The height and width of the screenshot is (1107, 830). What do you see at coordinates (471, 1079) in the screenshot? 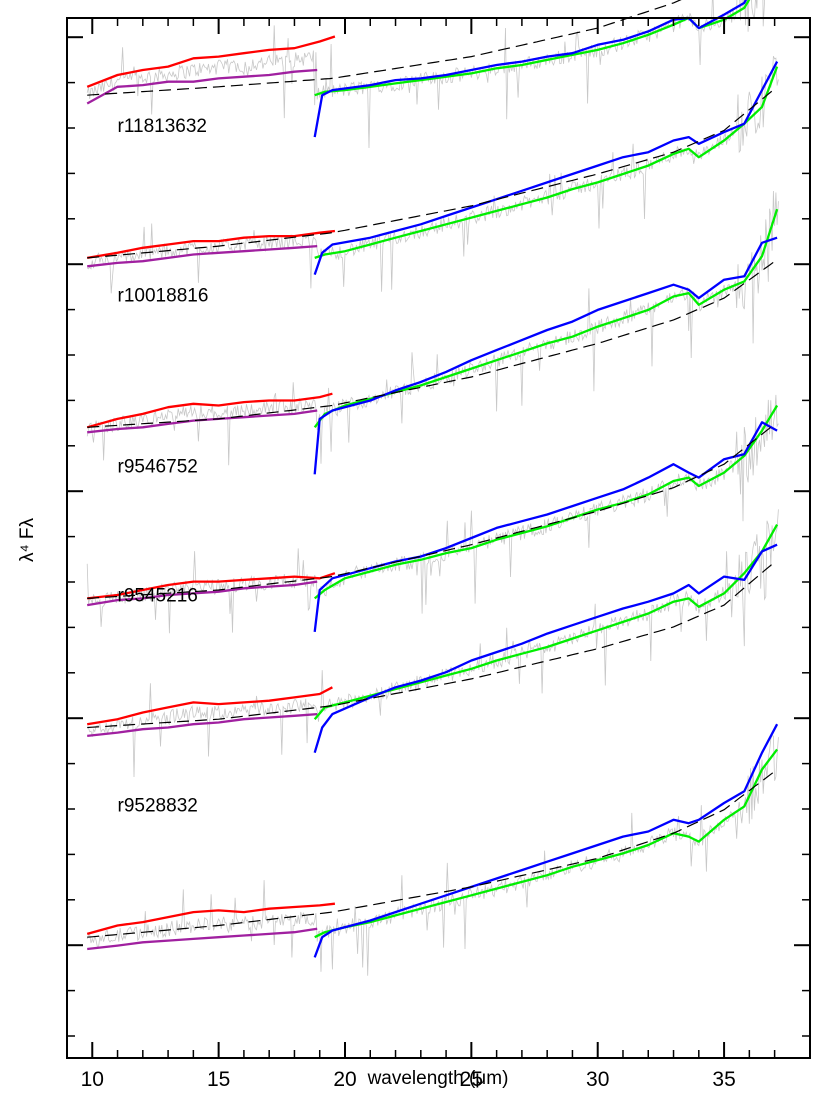
I see `x-tick-label: 25` at bounding box center [471, 1079].